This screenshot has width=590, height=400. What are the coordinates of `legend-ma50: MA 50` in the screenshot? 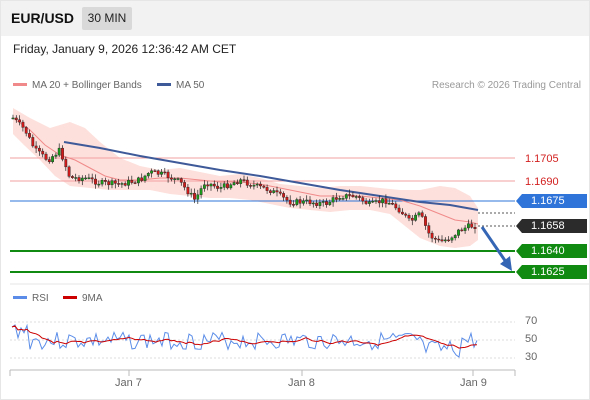 It's located at (180, 85).